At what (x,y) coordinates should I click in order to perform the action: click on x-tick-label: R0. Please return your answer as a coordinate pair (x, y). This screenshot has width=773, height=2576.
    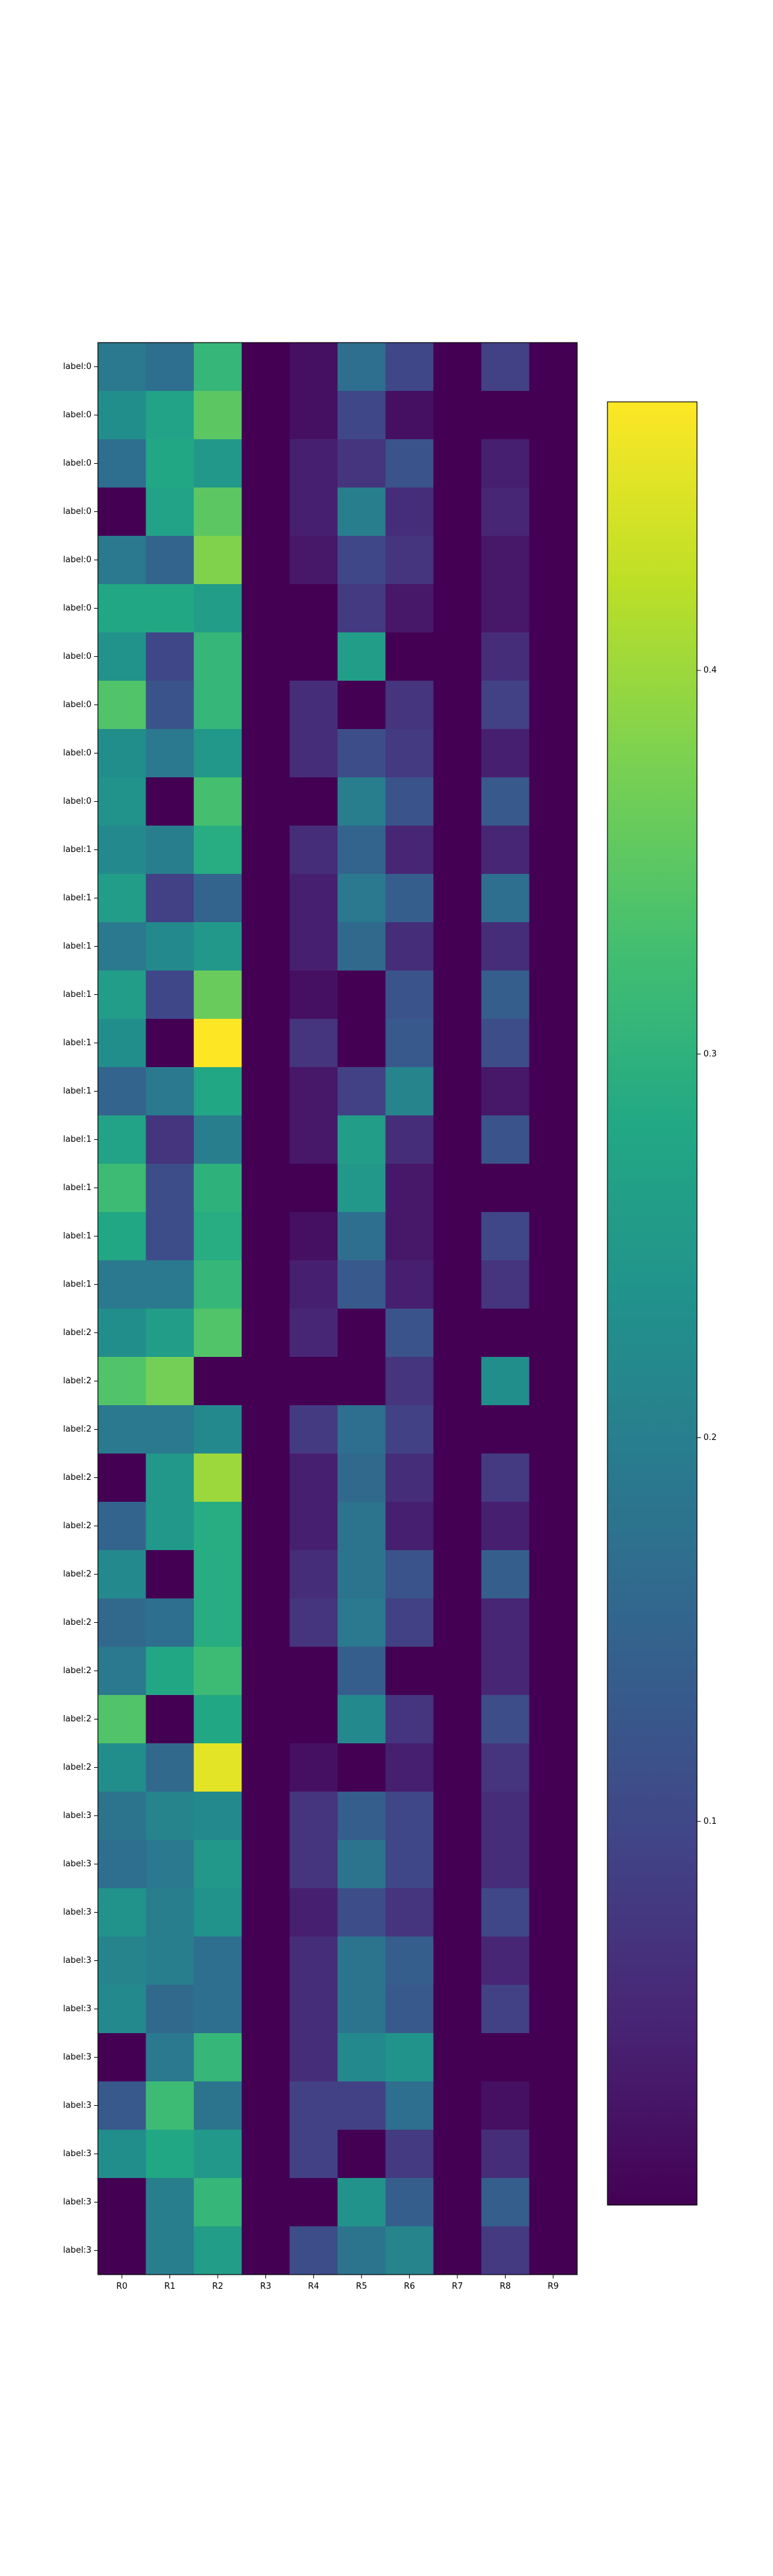
    Looking at the image, I should click on (122, 2286).